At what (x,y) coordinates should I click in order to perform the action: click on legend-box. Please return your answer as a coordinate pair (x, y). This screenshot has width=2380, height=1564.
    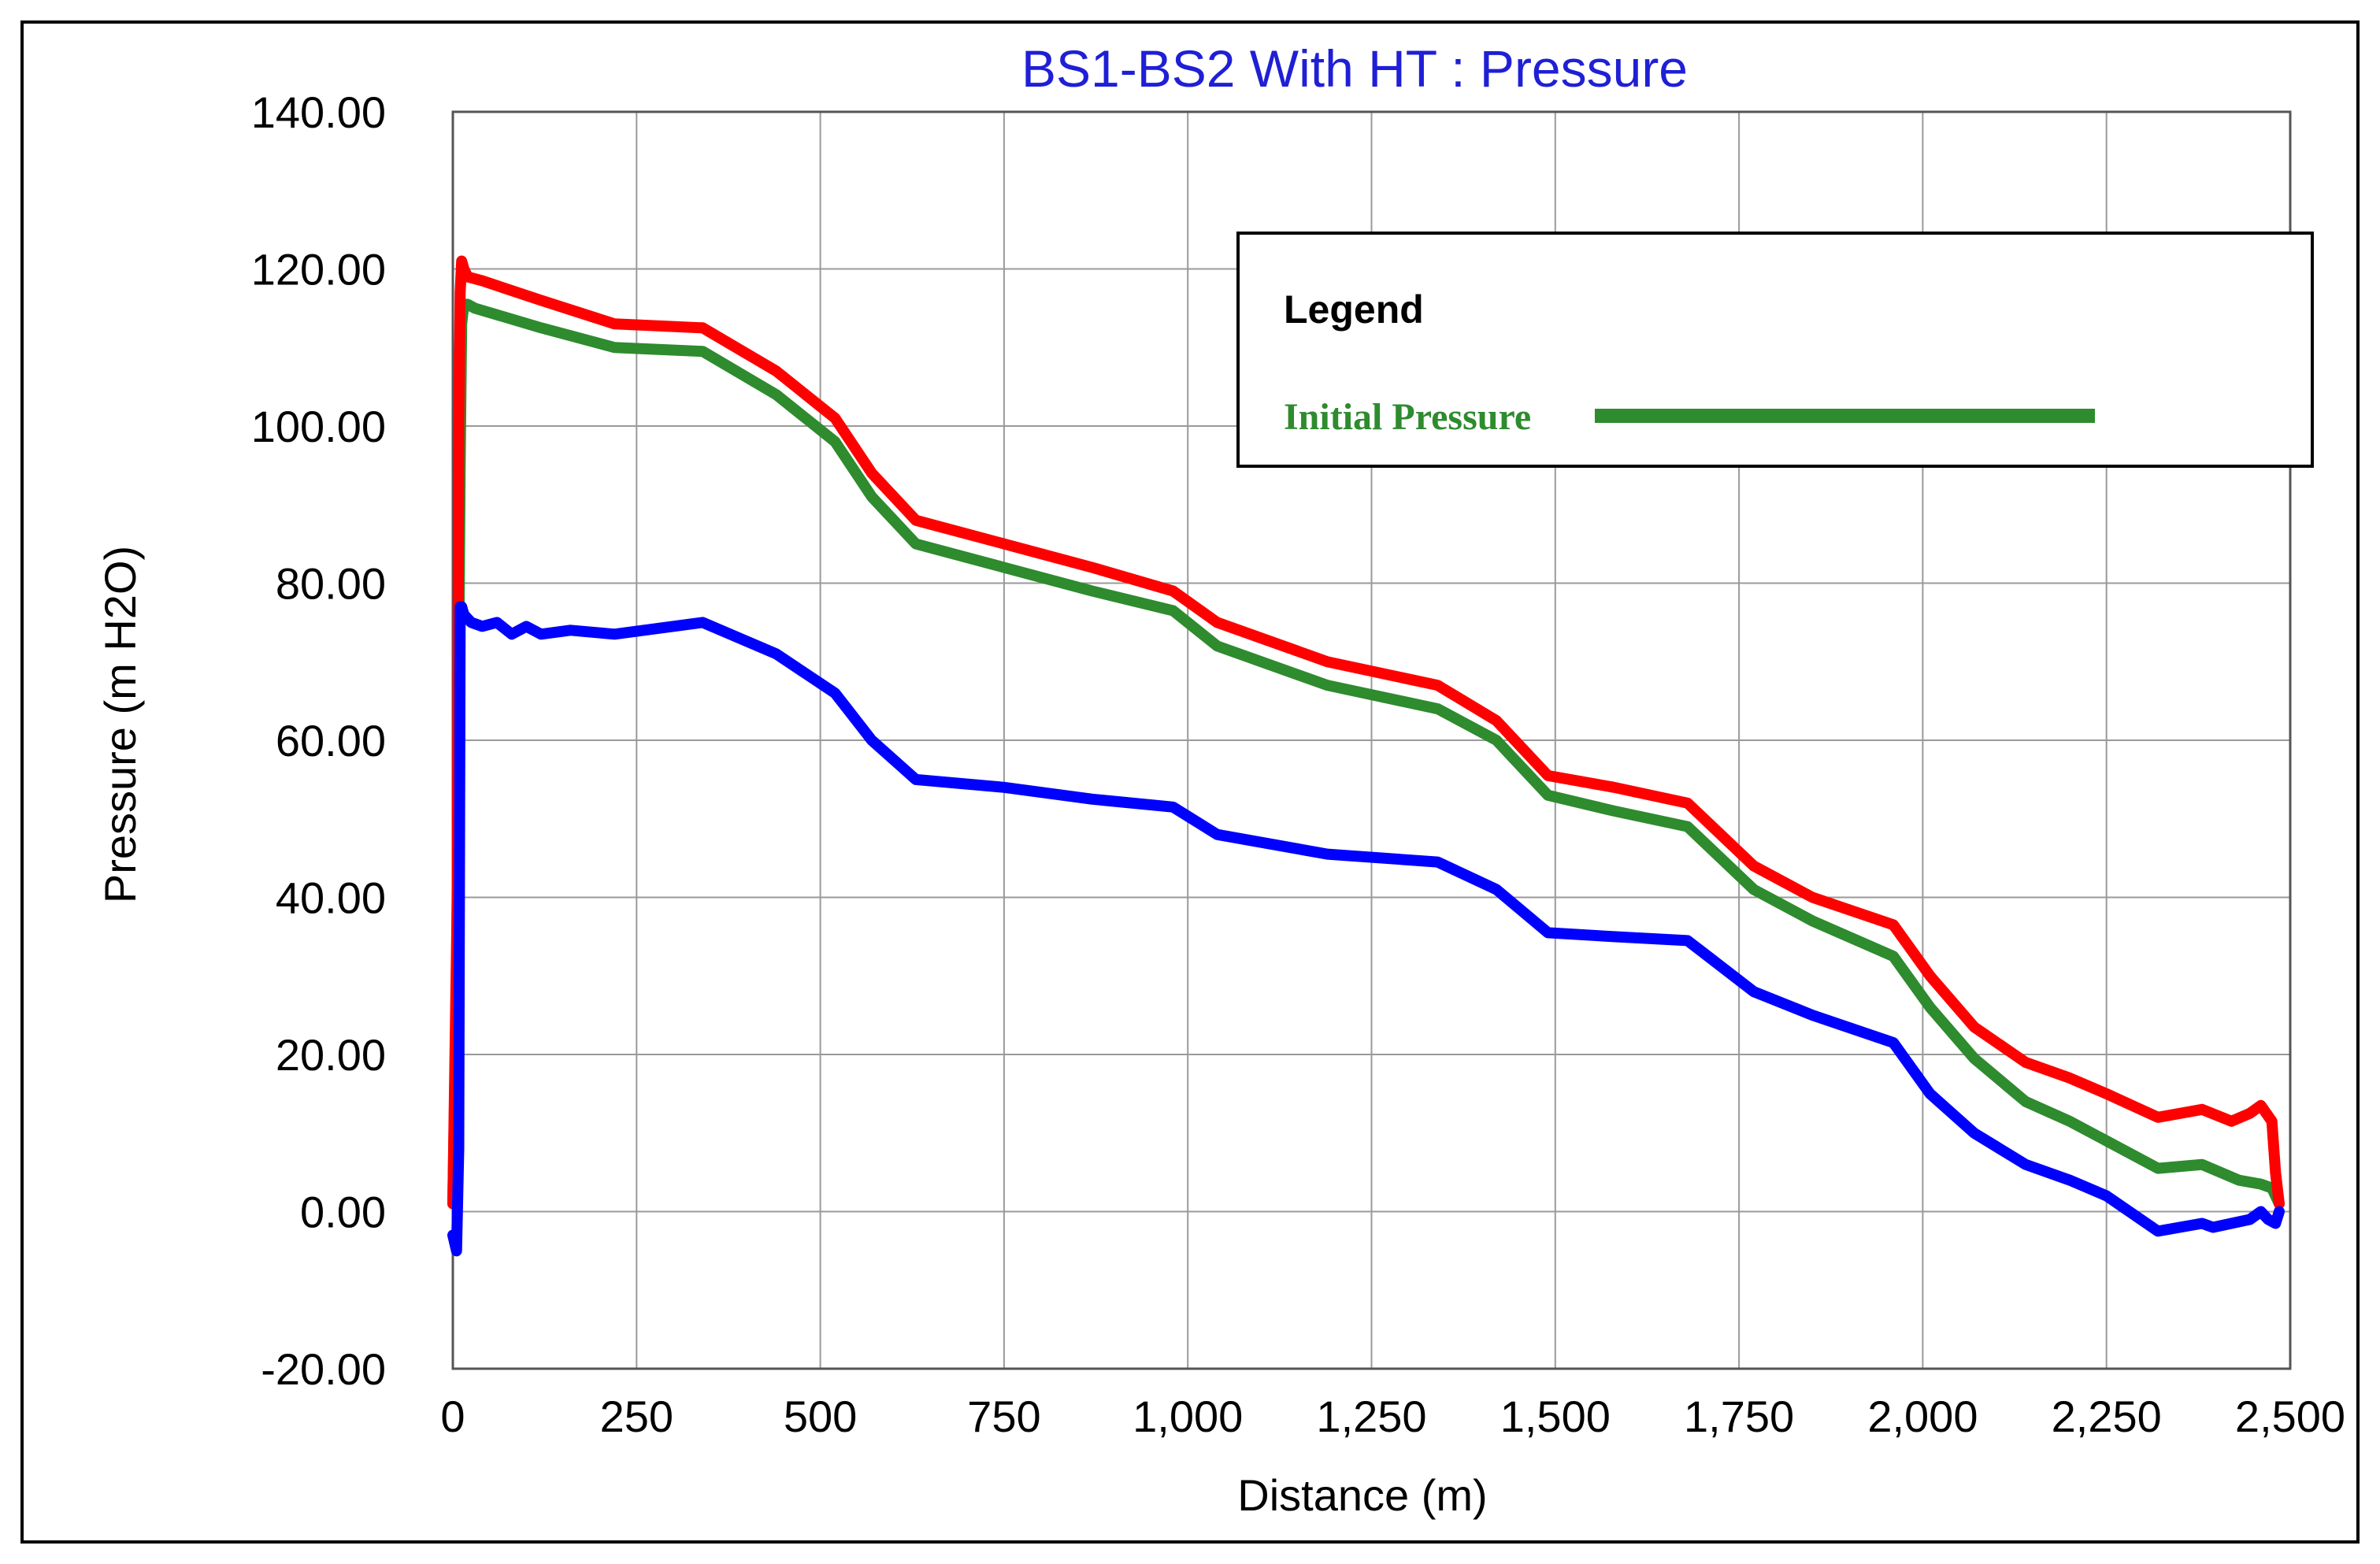
    Looking at the image, I should click on (1775, 350).